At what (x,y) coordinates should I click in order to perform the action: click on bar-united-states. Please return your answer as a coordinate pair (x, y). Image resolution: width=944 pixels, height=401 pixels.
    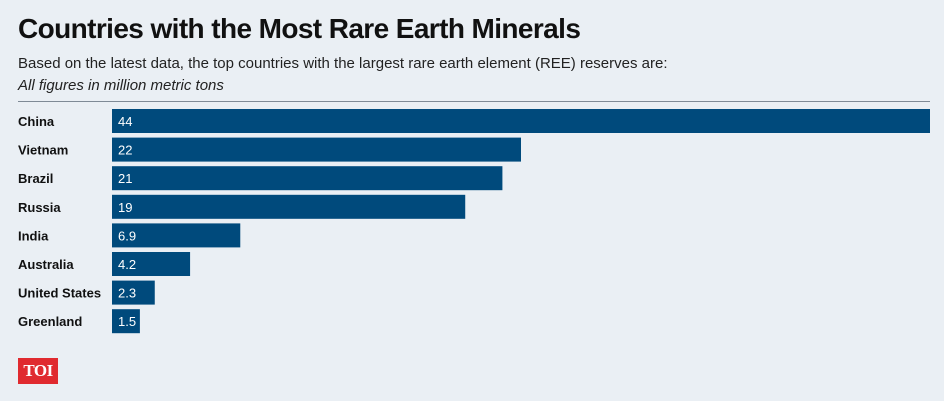
    Looking at the image, I should click on (133, 292).